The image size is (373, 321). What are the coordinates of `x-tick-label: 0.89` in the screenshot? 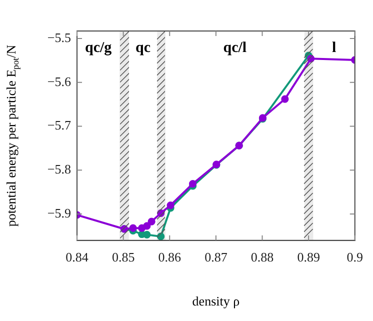 It's located at (308, 257).